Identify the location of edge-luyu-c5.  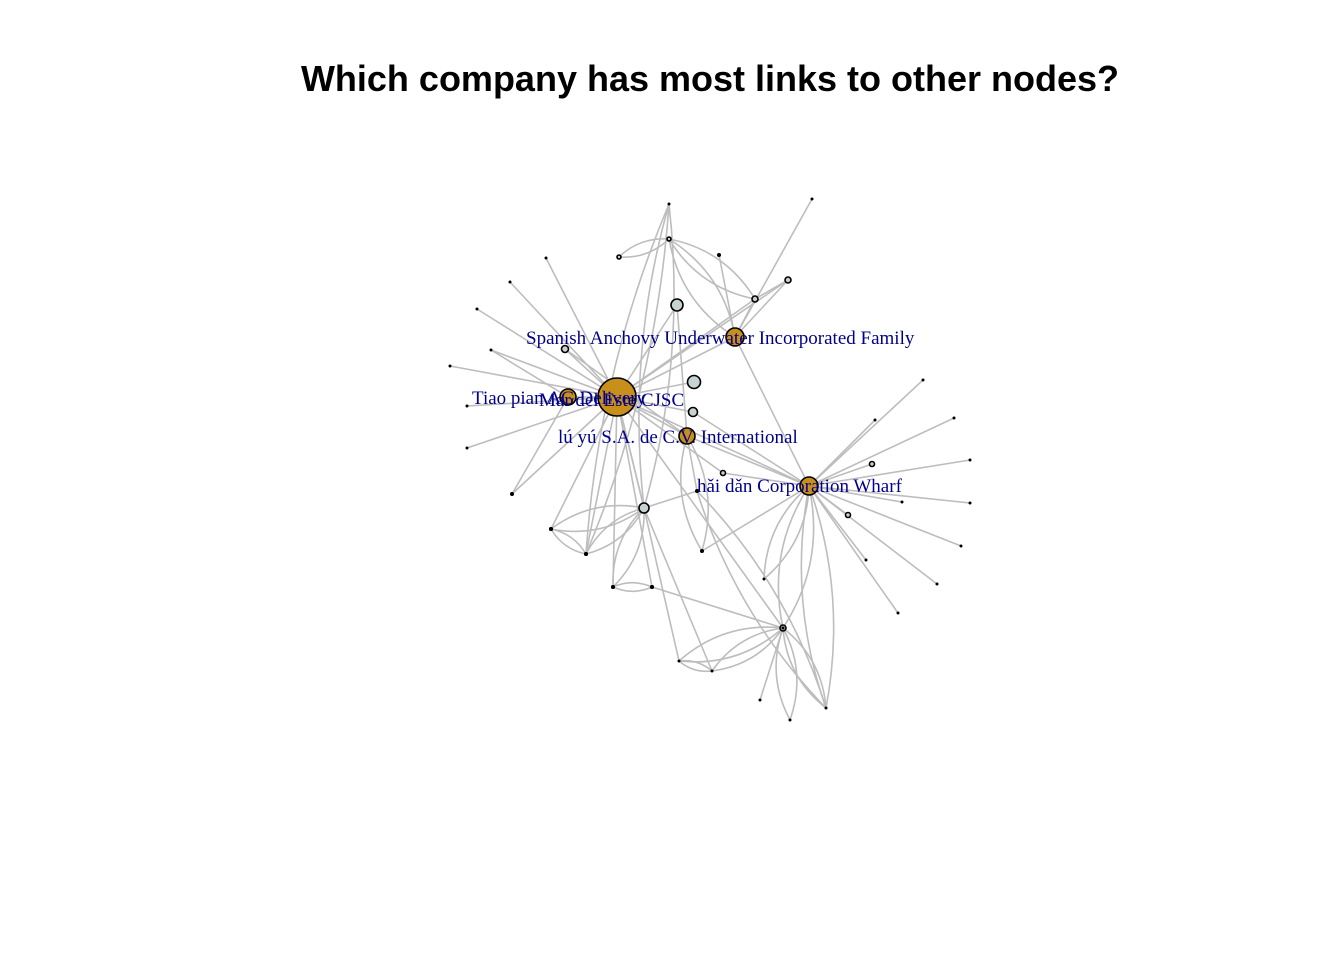
(682, 370).